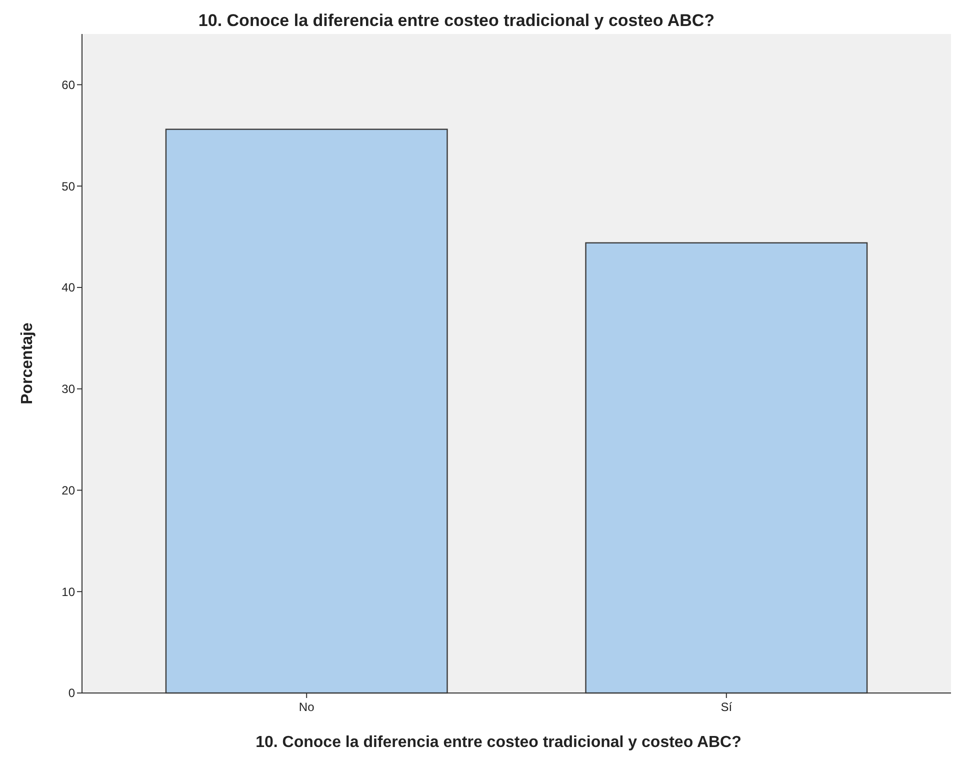  I want to click on y-tick-label: 50, so click(69, 186).